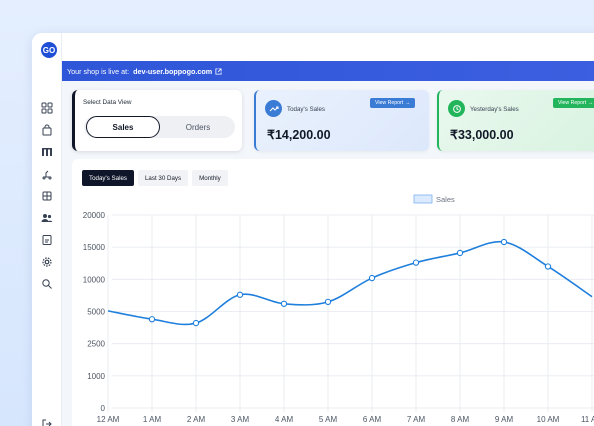 This screenshot has width=594, height=426. I want to click on shop-url-link: dev-user.boppogo.com, so click(173, 71).